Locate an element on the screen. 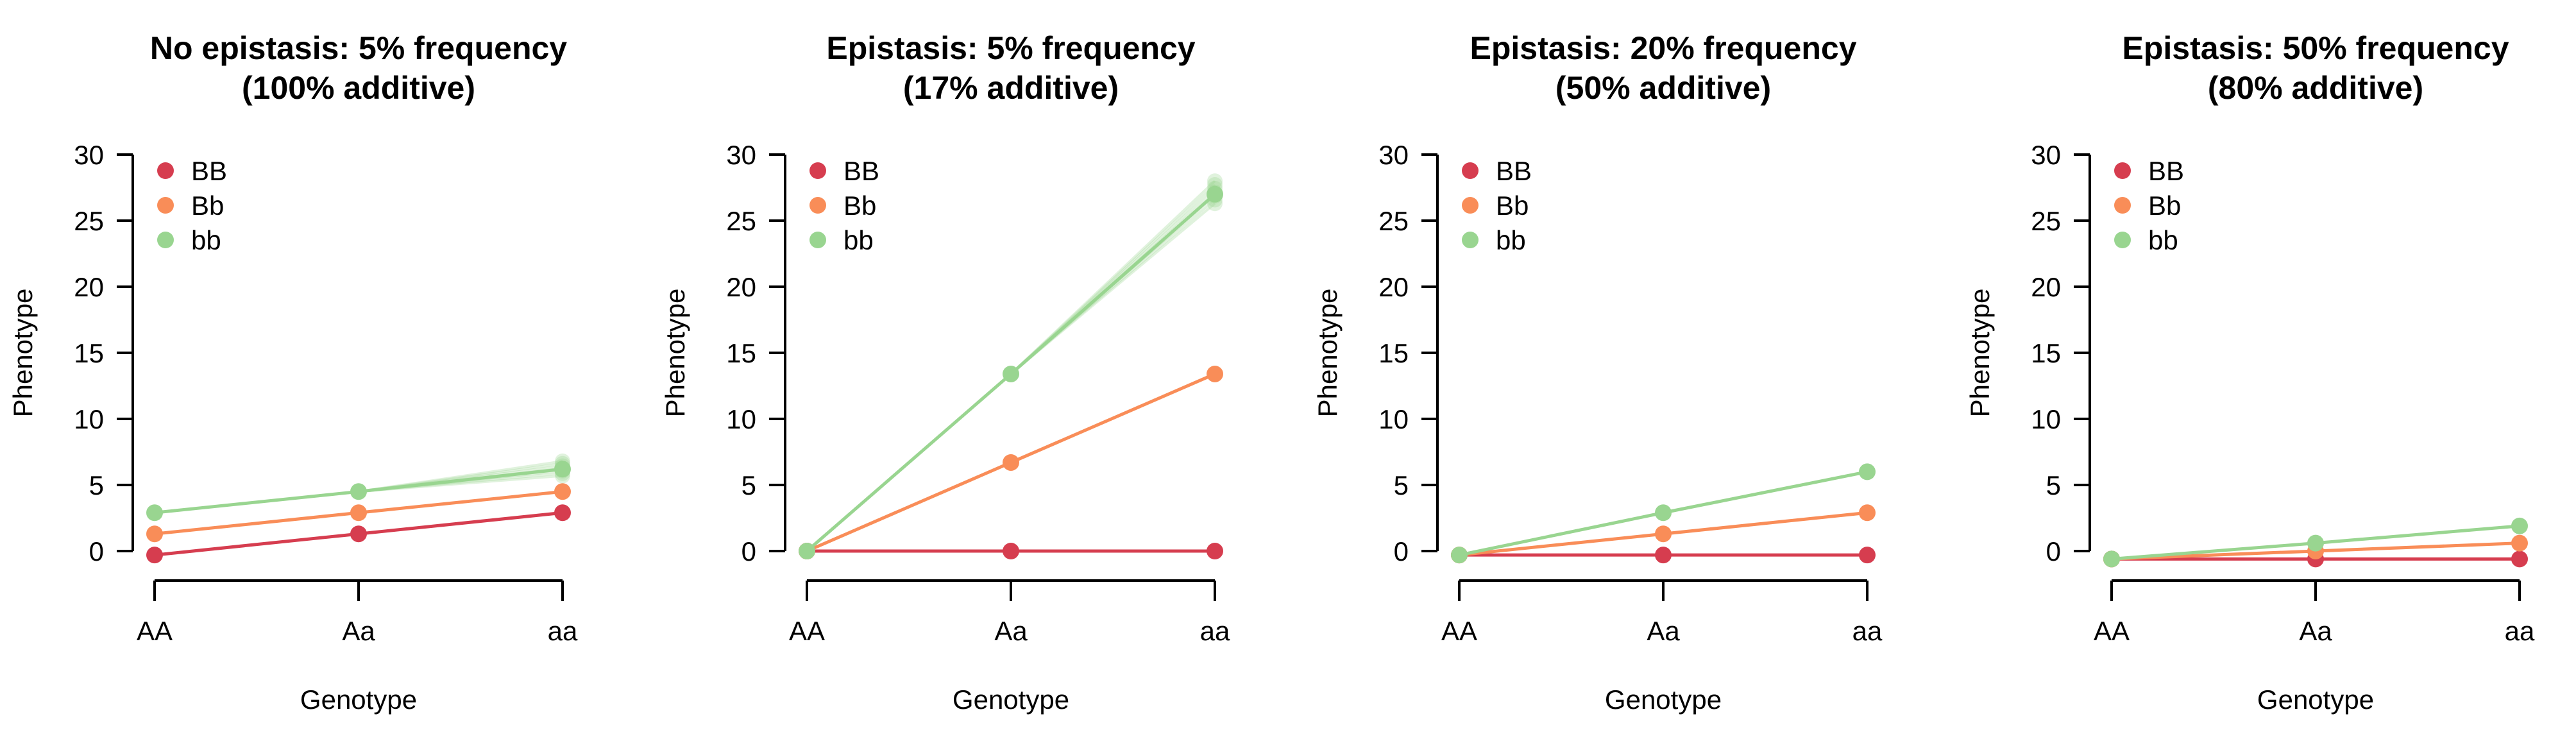 This screenshot has height=748, width=2576. panel-title-line: Epistasis: 5% frequency is located at coordinates (1010, 48).